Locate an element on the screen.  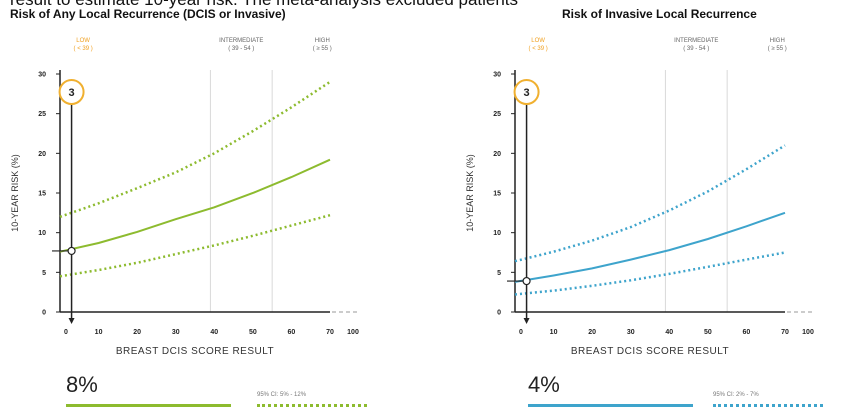
ci-label: 95% CI: 5% - 12% is located at coordinates (282, 395).